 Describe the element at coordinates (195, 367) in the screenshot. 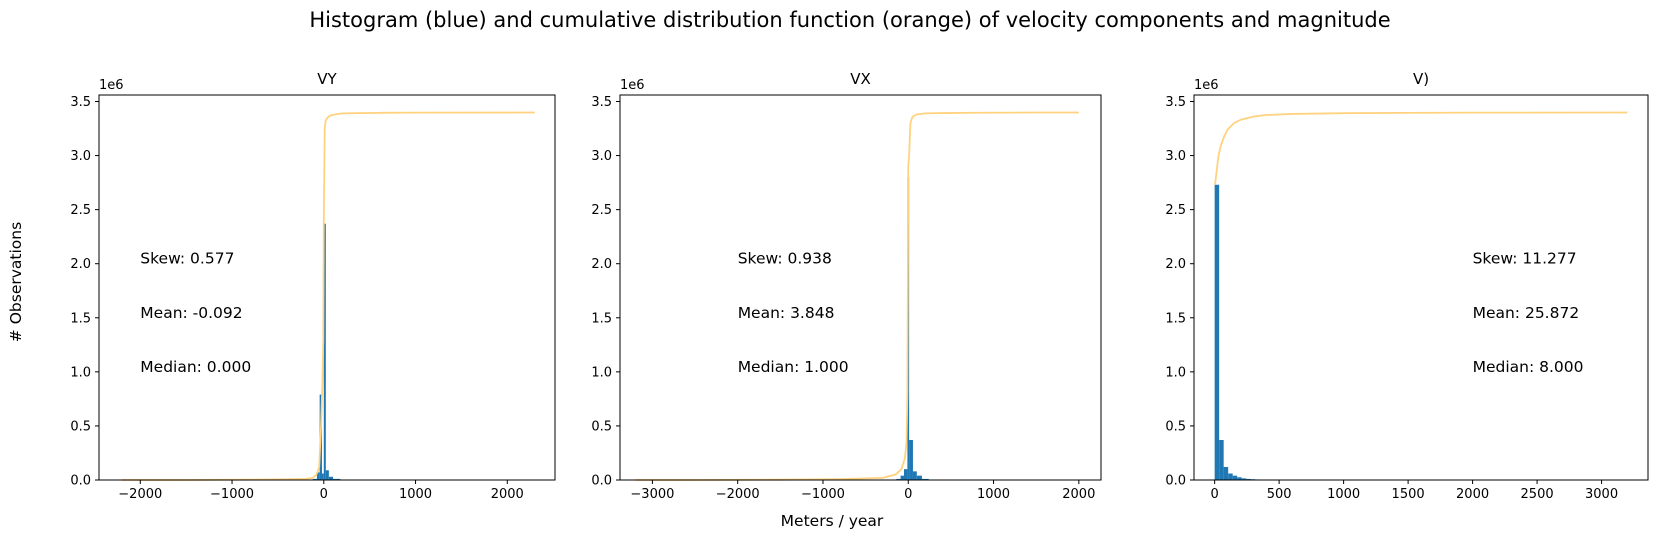

I see `stat-annotation: Median: 0.000` at that location.